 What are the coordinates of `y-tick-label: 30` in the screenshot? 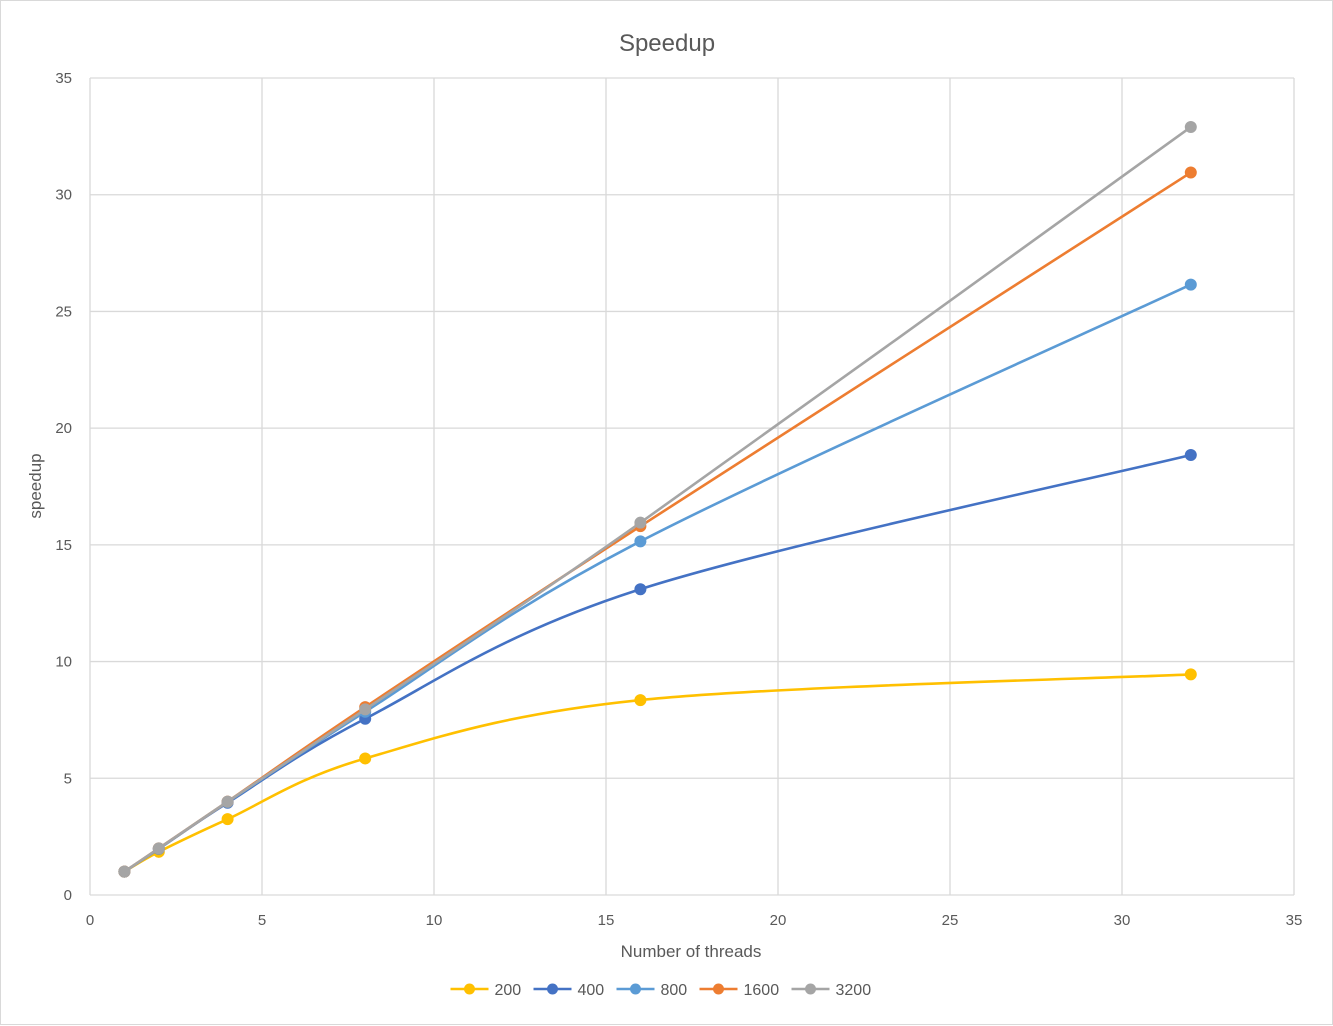 It's located at (63, 195).